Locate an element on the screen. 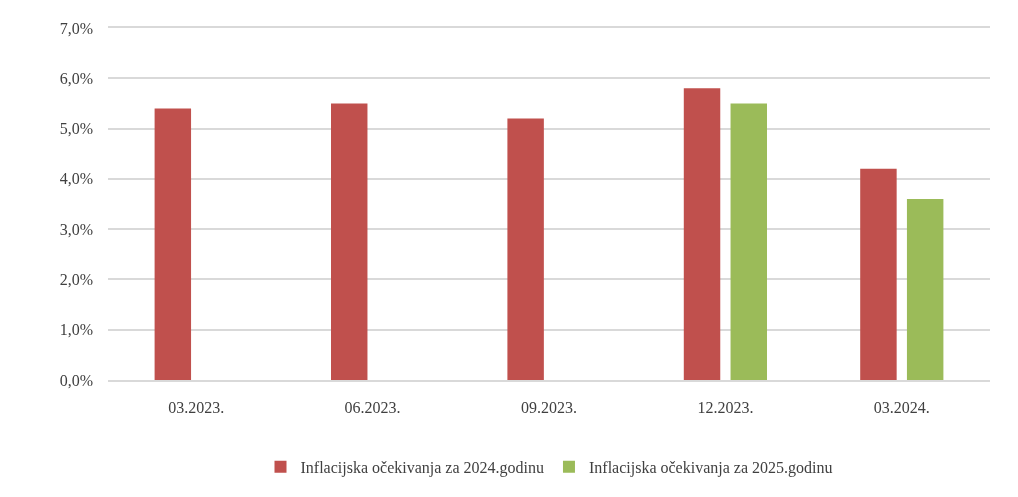 This screenshot has height=497, width=1018. y-tick-label: 2,0% is located at coordinates (76, 280).